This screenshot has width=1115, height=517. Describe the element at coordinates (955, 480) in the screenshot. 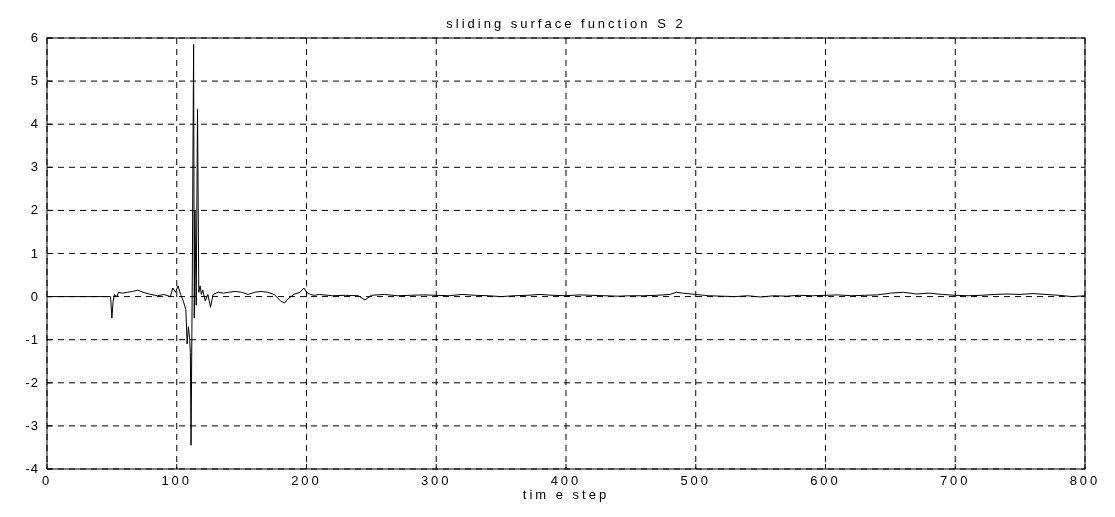

I see `x-tick-label: 700` at that location.